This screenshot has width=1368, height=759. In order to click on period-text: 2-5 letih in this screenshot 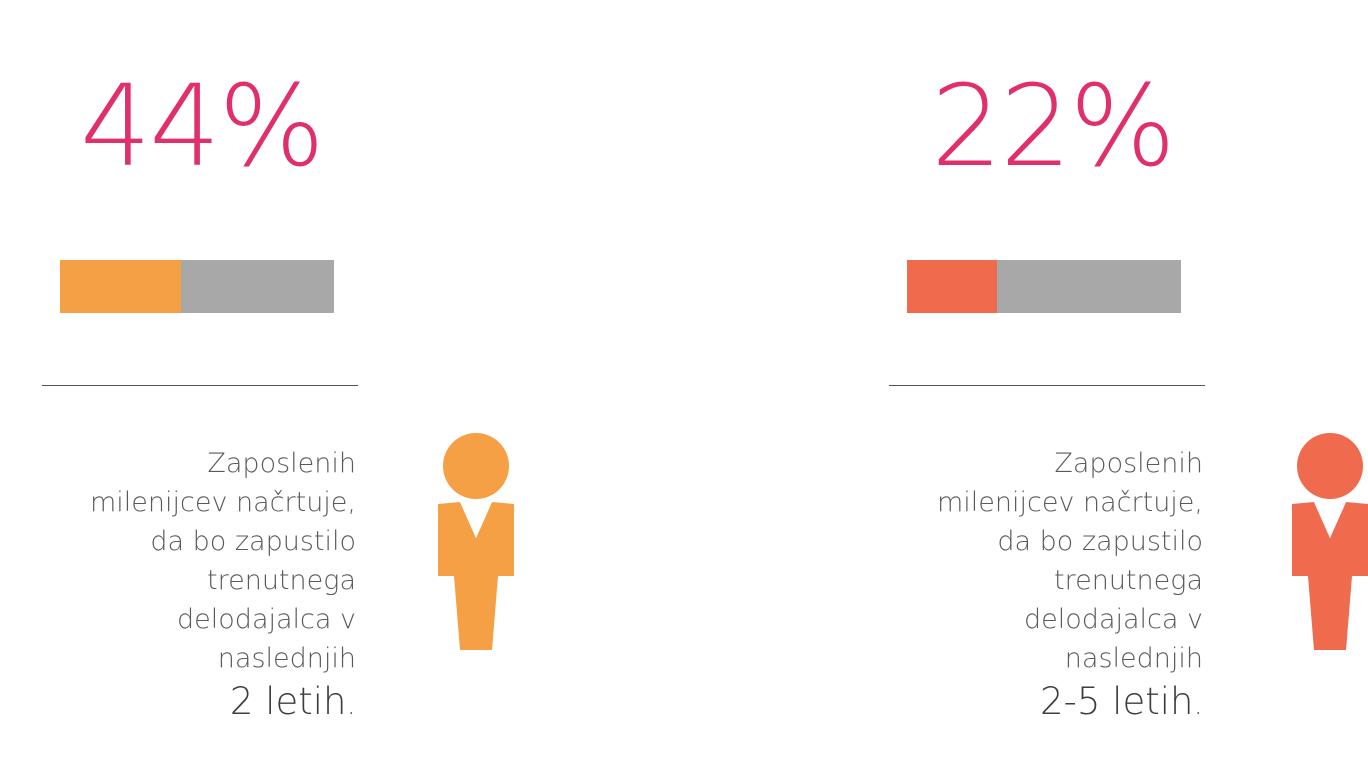, I will do `click(1116, 701)`.